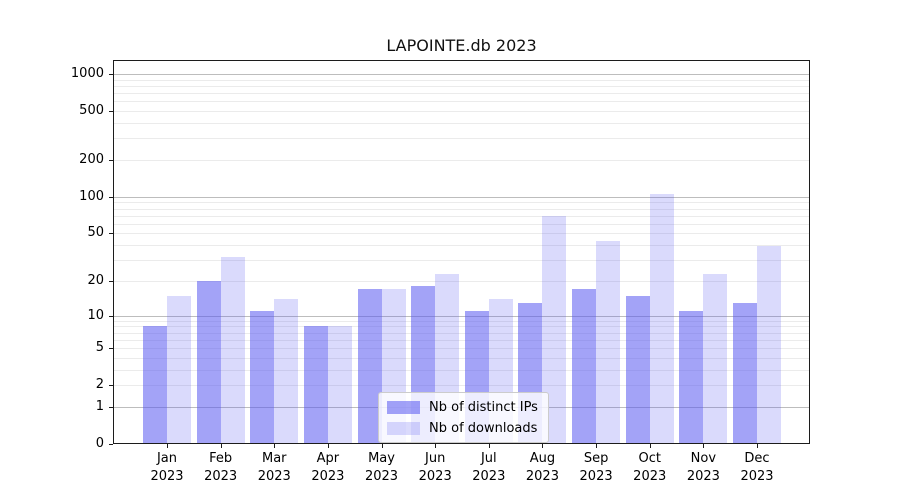  I want to click on y-tick-label: 50, so click(95, 233).